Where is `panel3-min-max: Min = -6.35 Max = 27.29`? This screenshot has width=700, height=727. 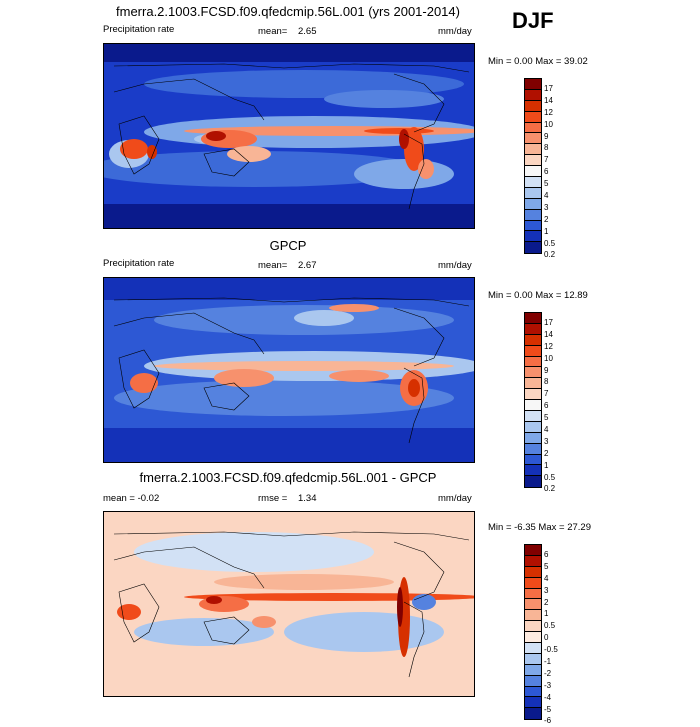
panel3-min-max: Min = -6.35 Max = 27.29 is located at coordinates (539, 527).